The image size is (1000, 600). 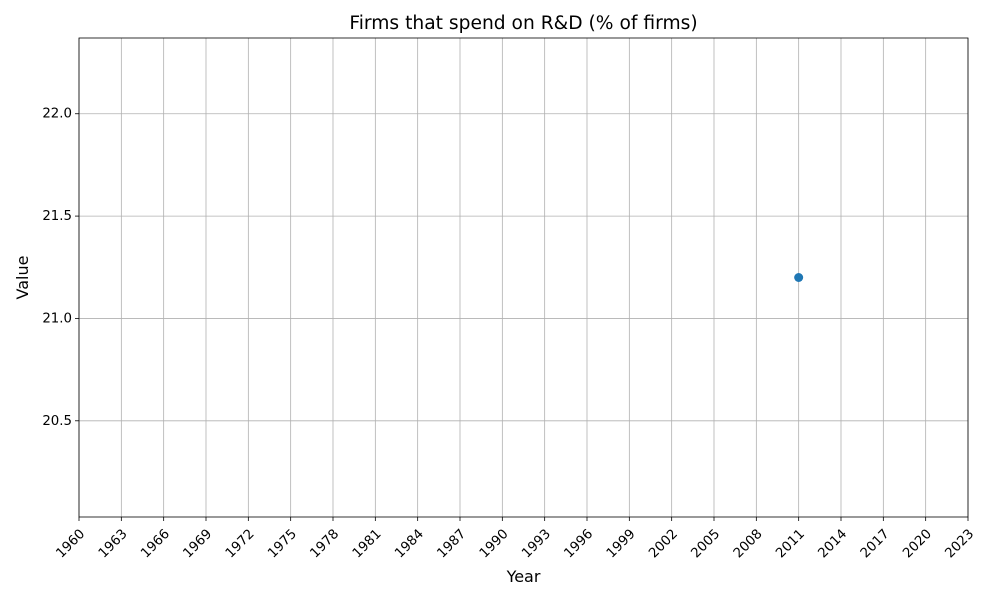 What do you see at coordinates (523, 23) in the screenshot?
I see `chart-title: Firms that spend on R&D (% of firms)` at bounding box center [523, 23].